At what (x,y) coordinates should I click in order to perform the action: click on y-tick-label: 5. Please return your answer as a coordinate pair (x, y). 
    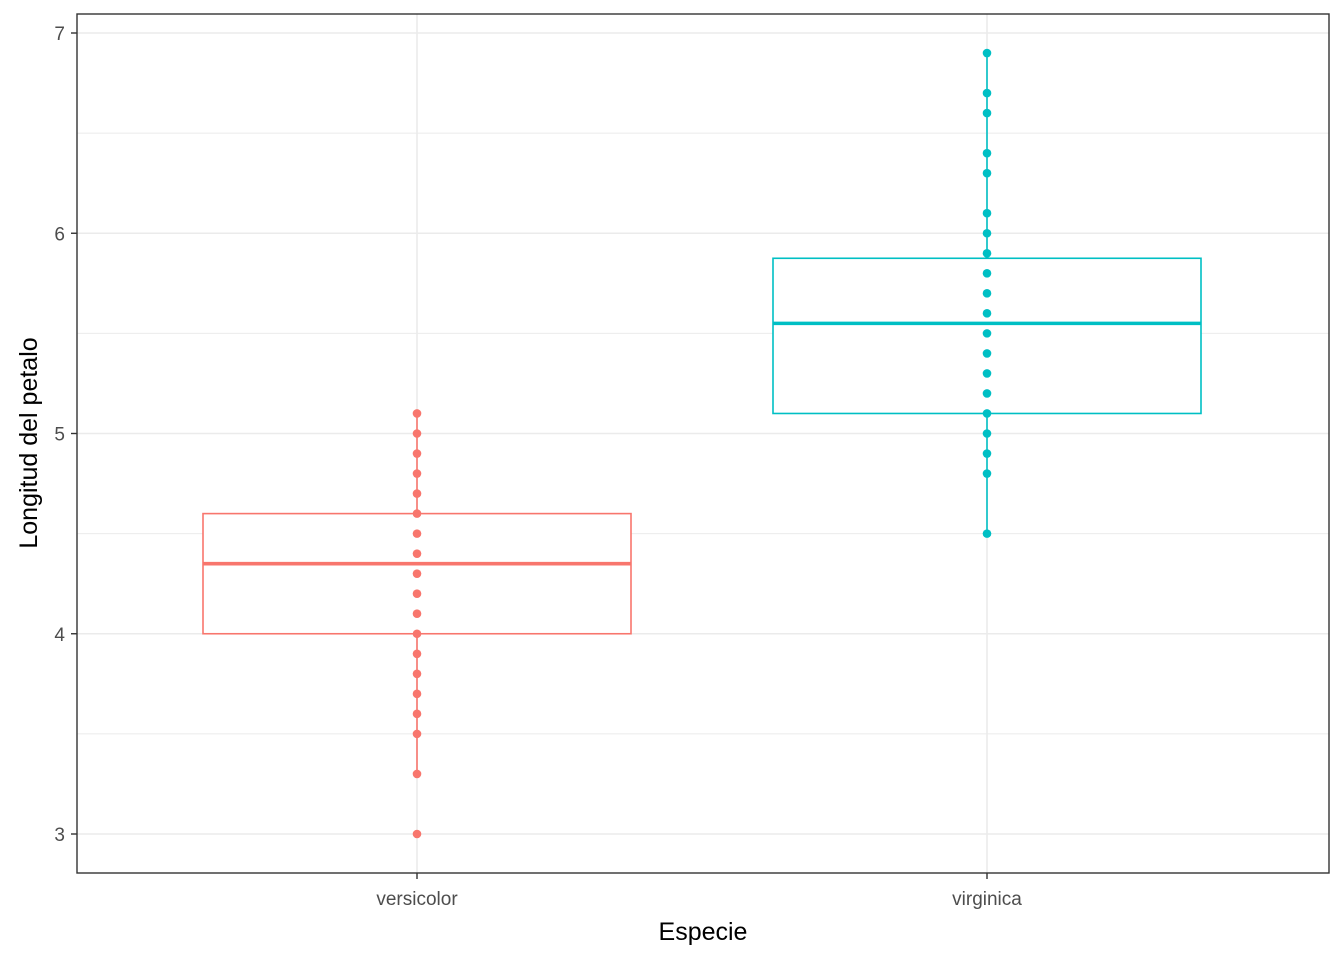
    Looking at the image, I should click on (59, 435).